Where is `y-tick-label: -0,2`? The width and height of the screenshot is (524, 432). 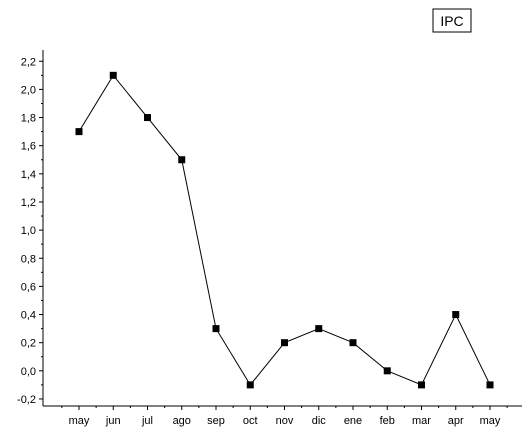
y-tick-label: -0,2 is located at coordinates (26, 400).